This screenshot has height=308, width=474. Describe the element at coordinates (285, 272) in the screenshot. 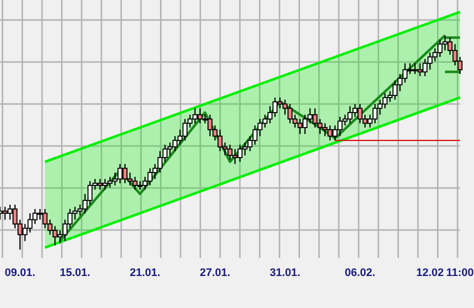

I see `x-tick-label: 31.01.` at that location.